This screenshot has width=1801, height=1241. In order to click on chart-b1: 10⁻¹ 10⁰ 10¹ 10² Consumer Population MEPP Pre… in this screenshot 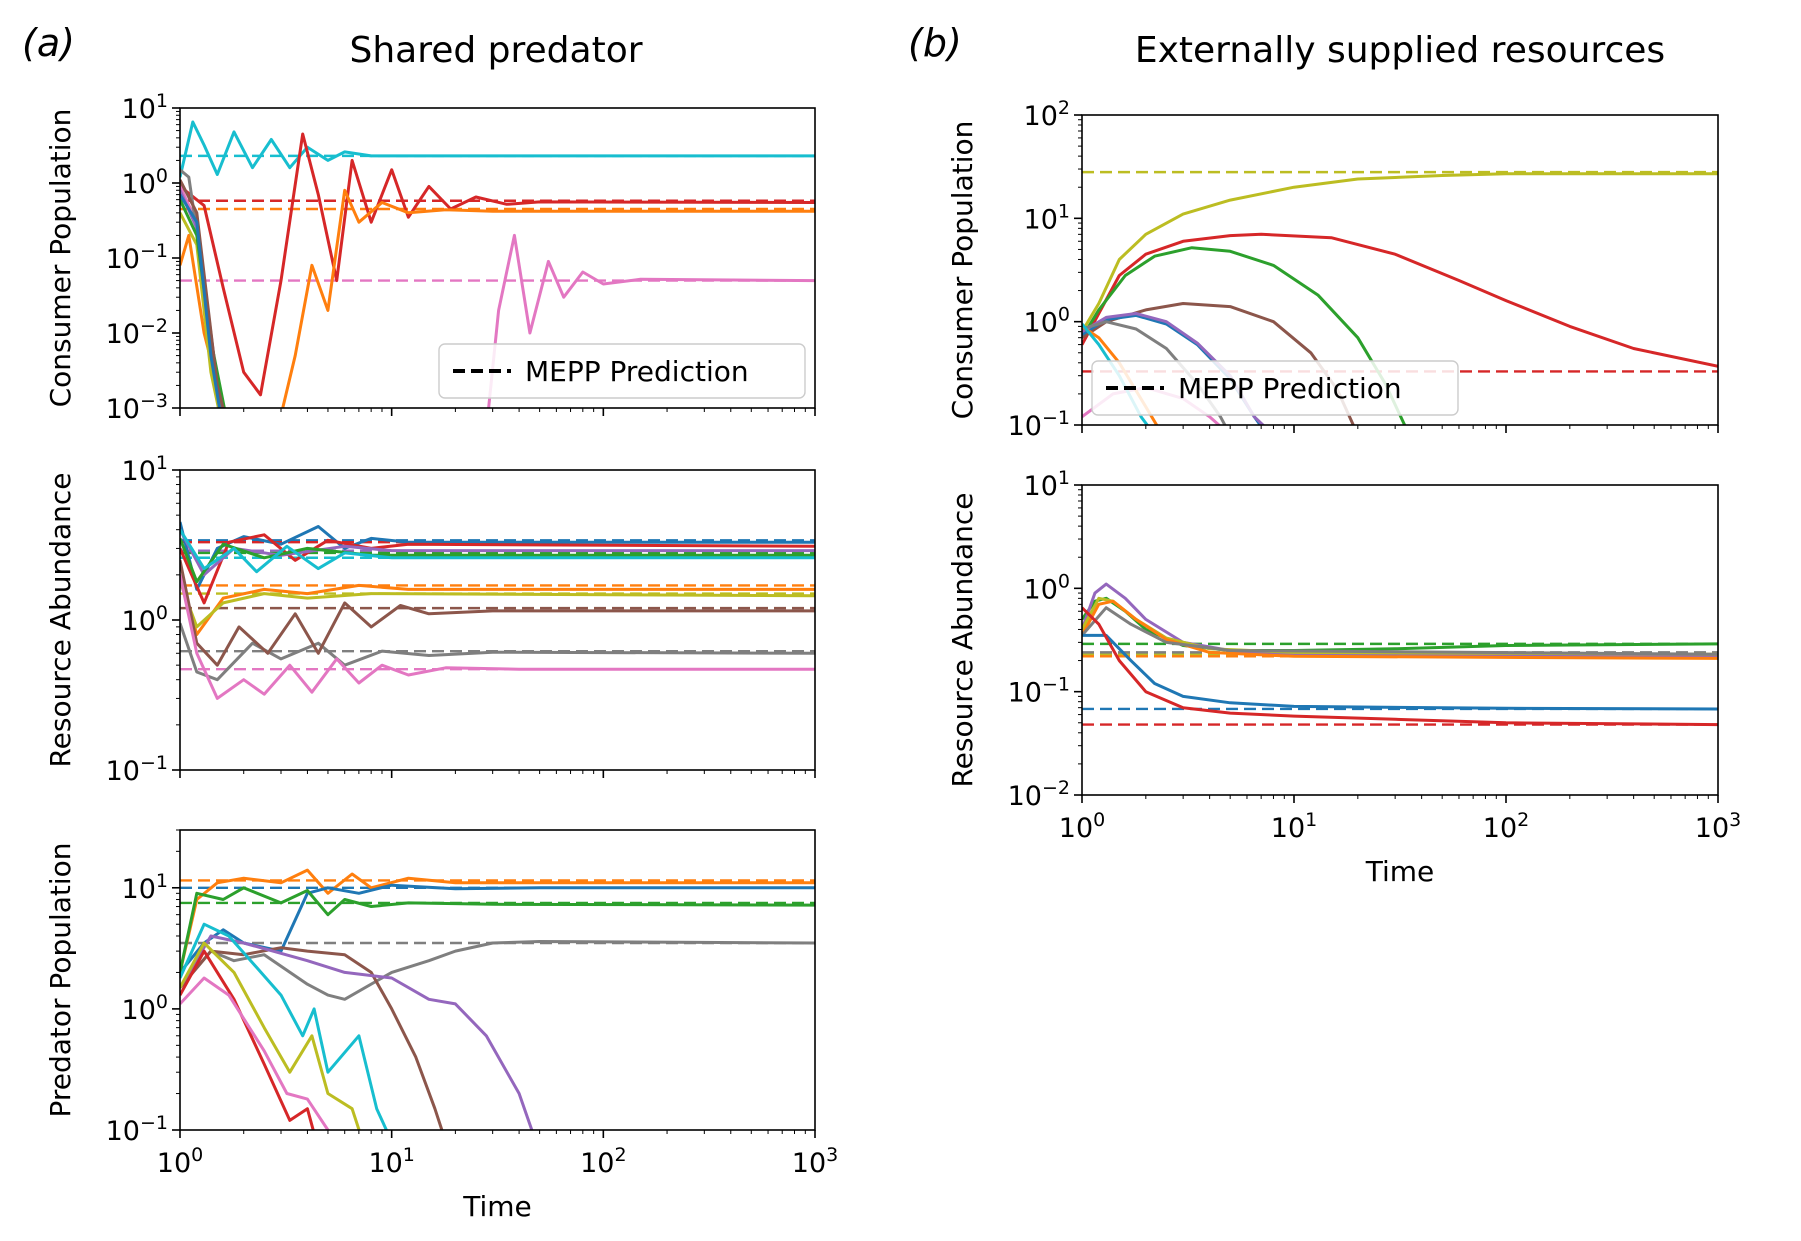, I will do `click(1332, 269)`.